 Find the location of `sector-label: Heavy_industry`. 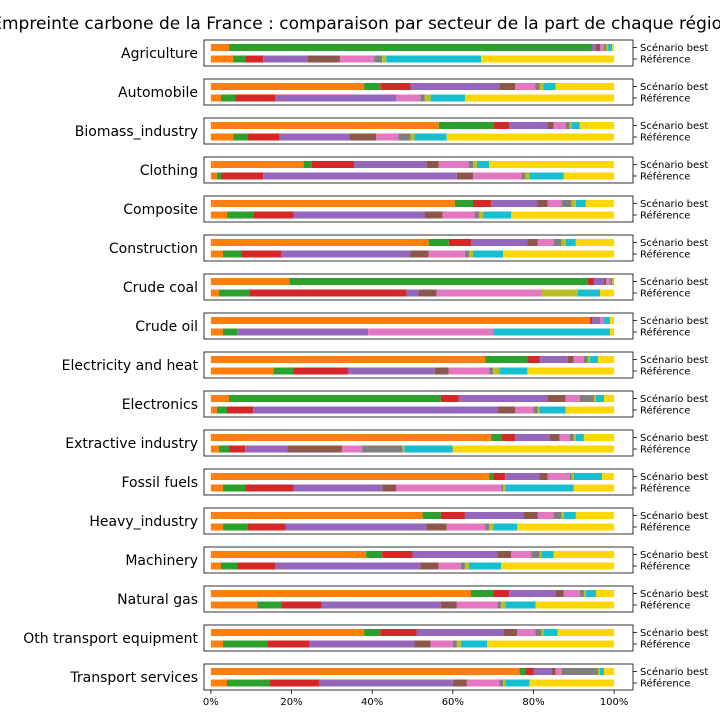

sector-label: Heavy_industry is located at coordinates (143, 522).